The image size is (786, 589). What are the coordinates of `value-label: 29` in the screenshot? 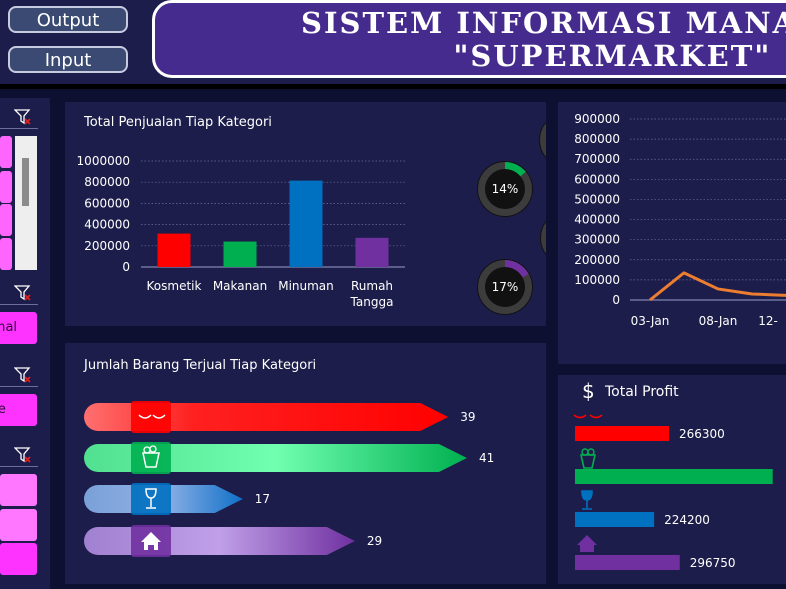 It's located at (374, 541).